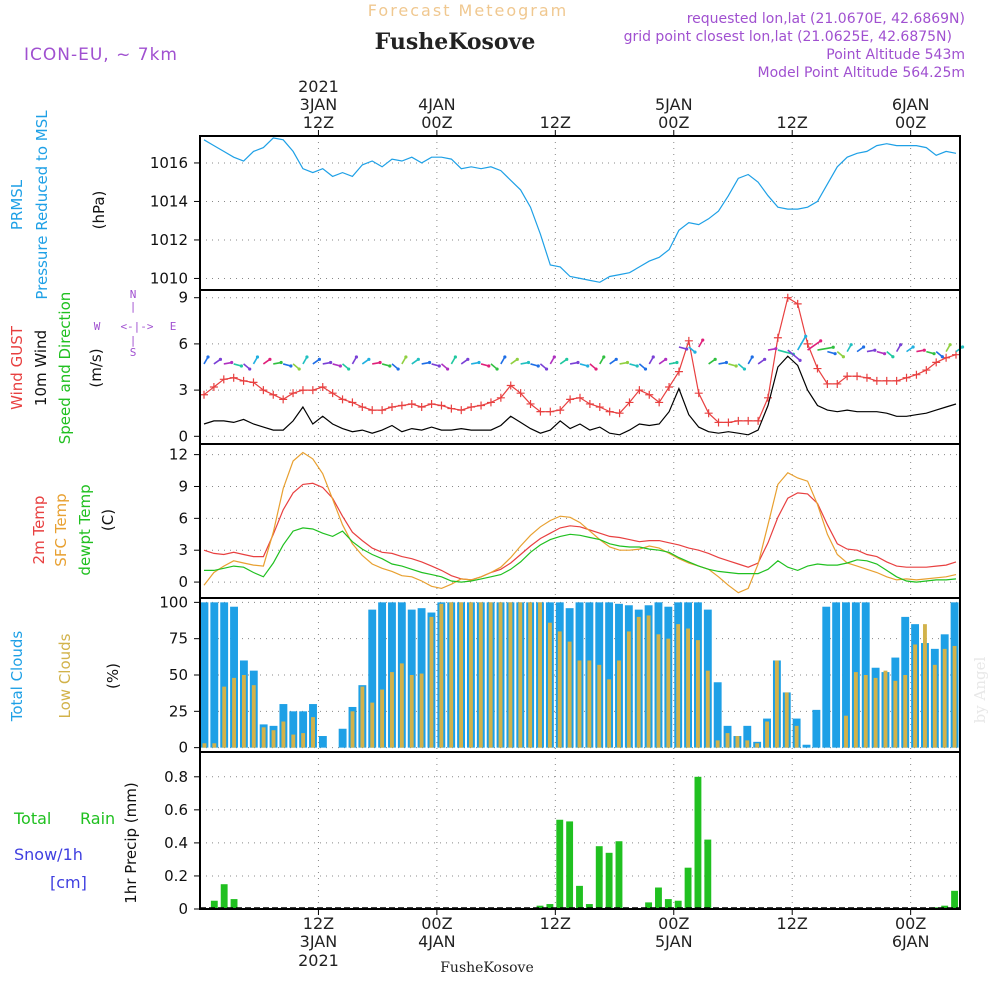  Describe the element at coordinates (73, 529) in the screenshot. I see `temperature-panel-labels: 2m Temp SFC Temp dewpt Temp (C)` at that location.